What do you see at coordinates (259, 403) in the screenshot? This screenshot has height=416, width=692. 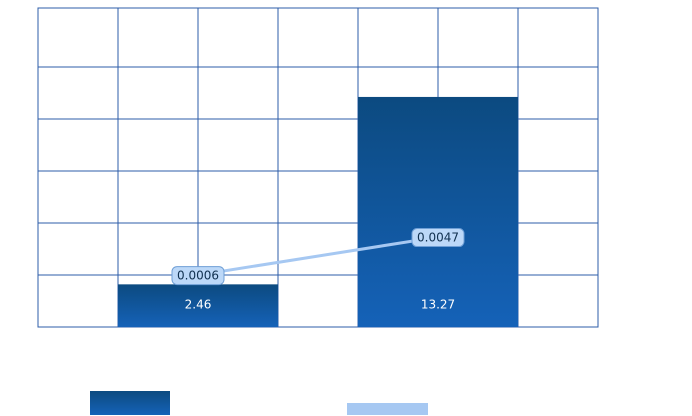 I see `legend` at bounding box center [259, 403].